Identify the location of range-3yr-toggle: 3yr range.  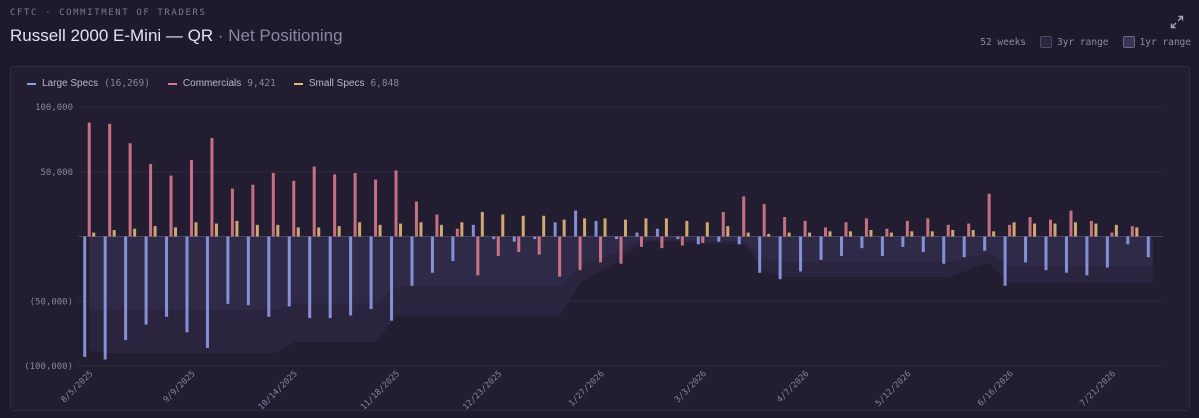
(1074, 42).